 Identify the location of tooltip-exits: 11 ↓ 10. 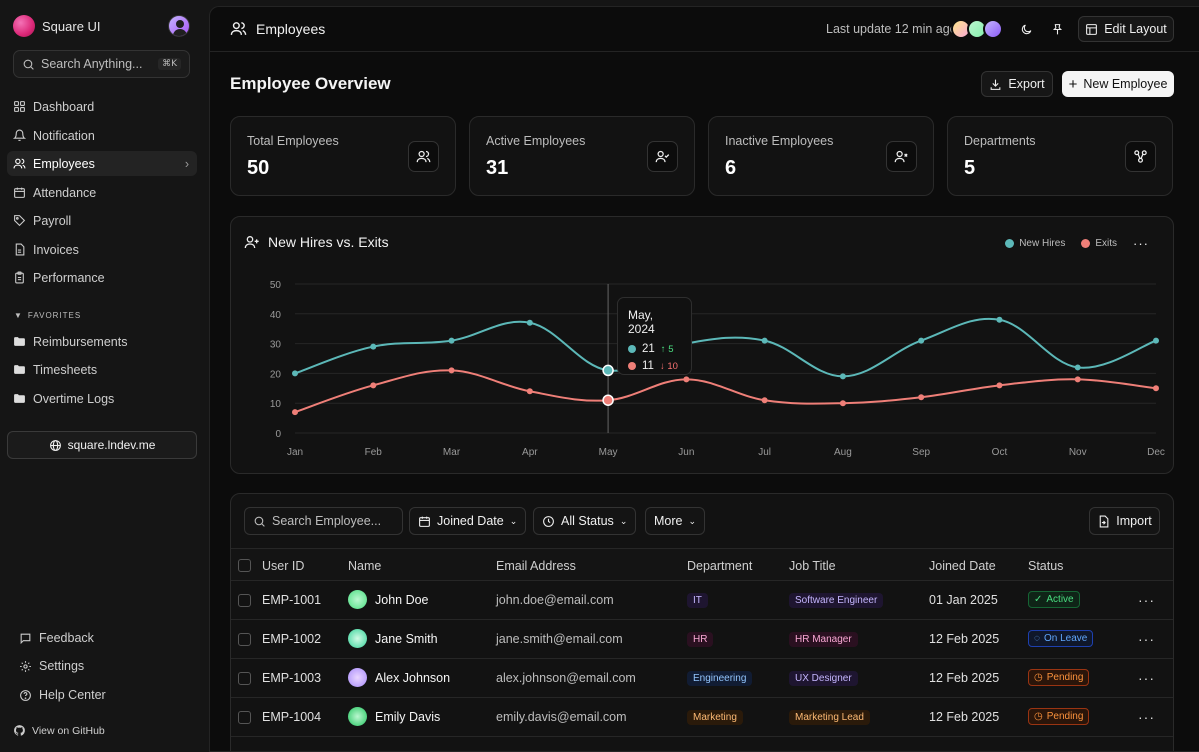
(654, 366).